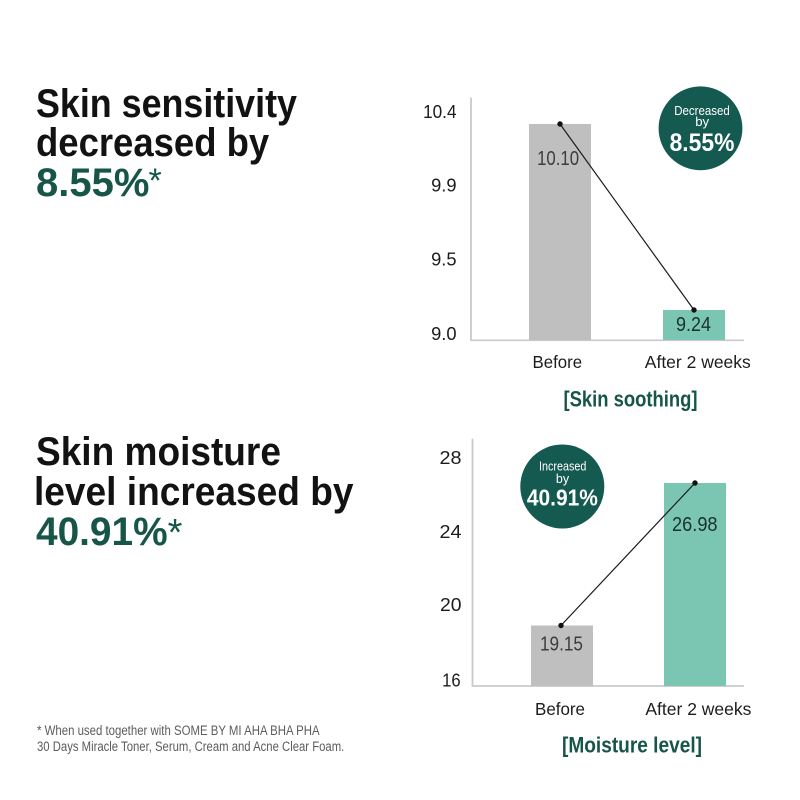 Image resolution: width=800 pixels, height=800 pixels. Describe the element at coordinates (443, 333) in the screenshot. I see `svg-text: 9.0` at that location.